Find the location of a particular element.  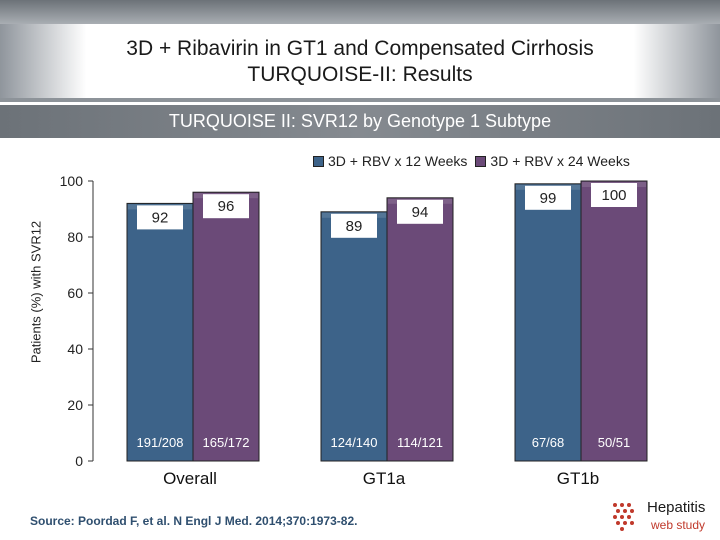

value-label: 94 is located at coordinates (420, 212).